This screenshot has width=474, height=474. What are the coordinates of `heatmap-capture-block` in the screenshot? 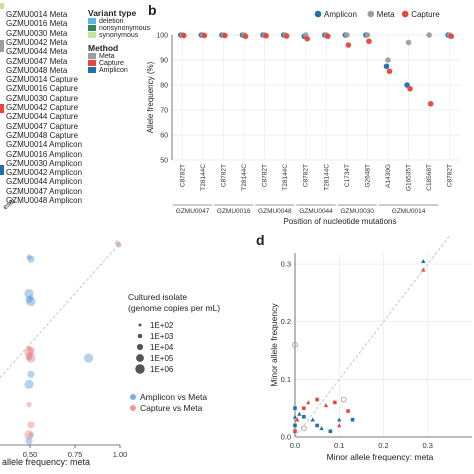 It's located at (2, 108).